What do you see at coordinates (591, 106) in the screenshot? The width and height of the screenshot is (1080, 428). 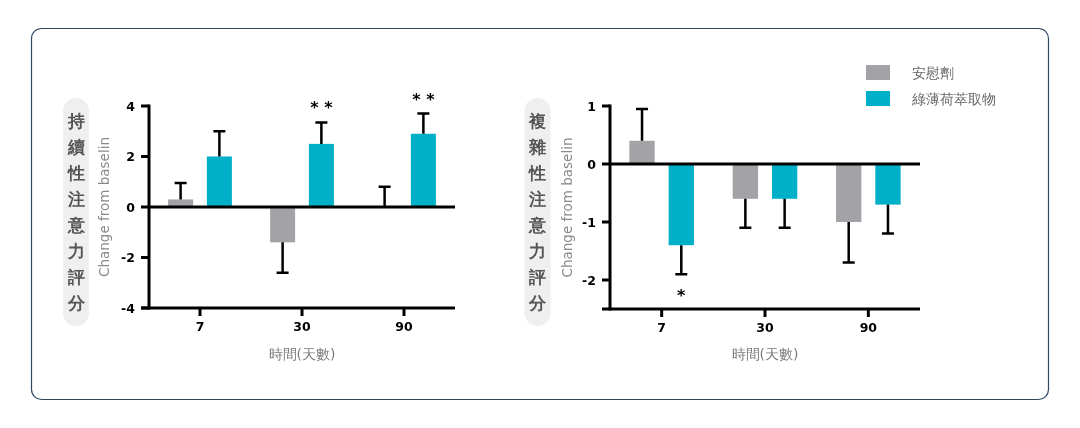 I see `y-tick-label: 1` at bounding box center [591, 106].